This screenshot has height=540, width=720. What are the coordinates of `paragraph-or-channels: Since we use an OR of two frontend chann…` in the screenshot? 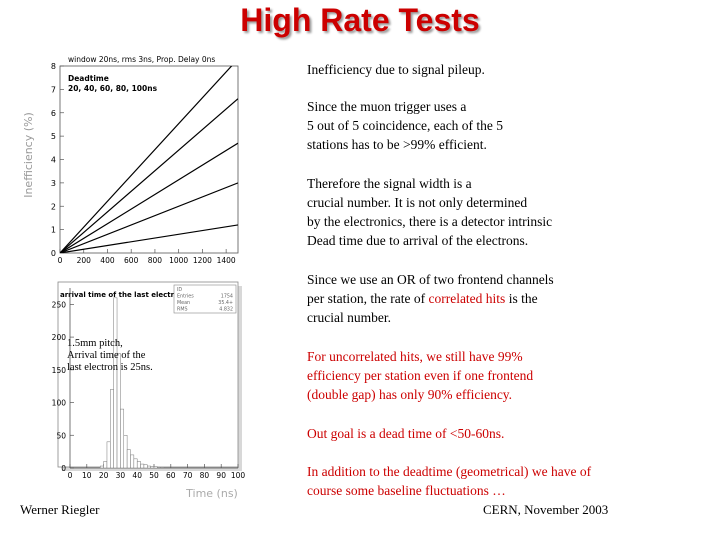 It's located at (507, 298).